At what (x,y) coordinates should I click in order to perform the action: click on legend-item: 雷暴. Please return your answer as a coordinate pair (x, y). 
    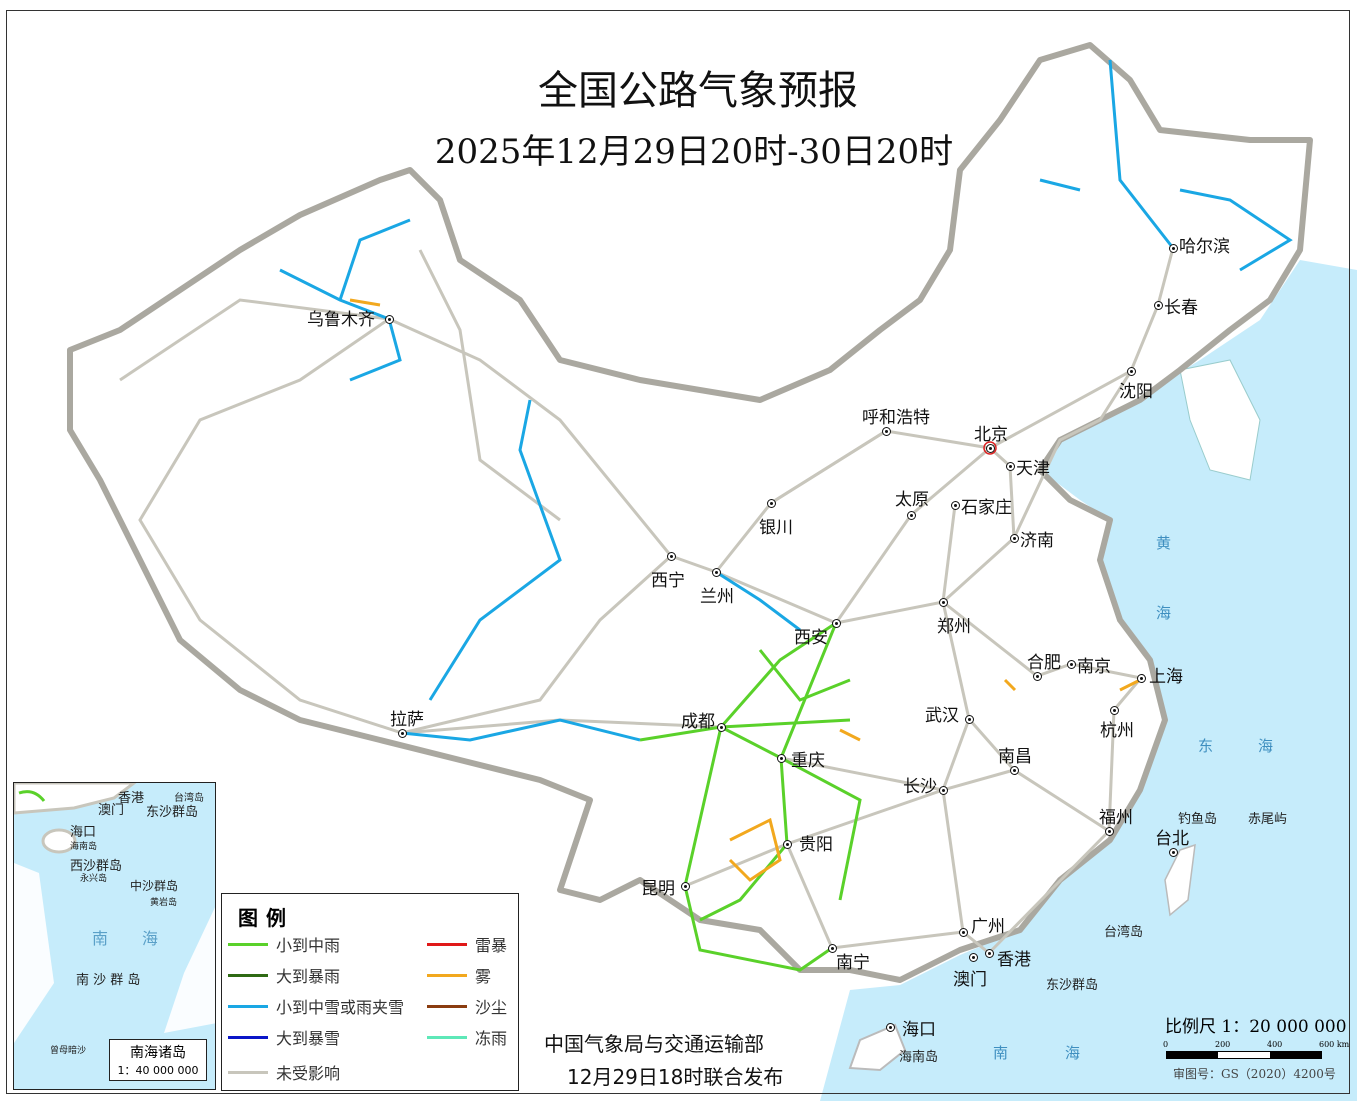
    Looking at the image, I should click on (467, 944).